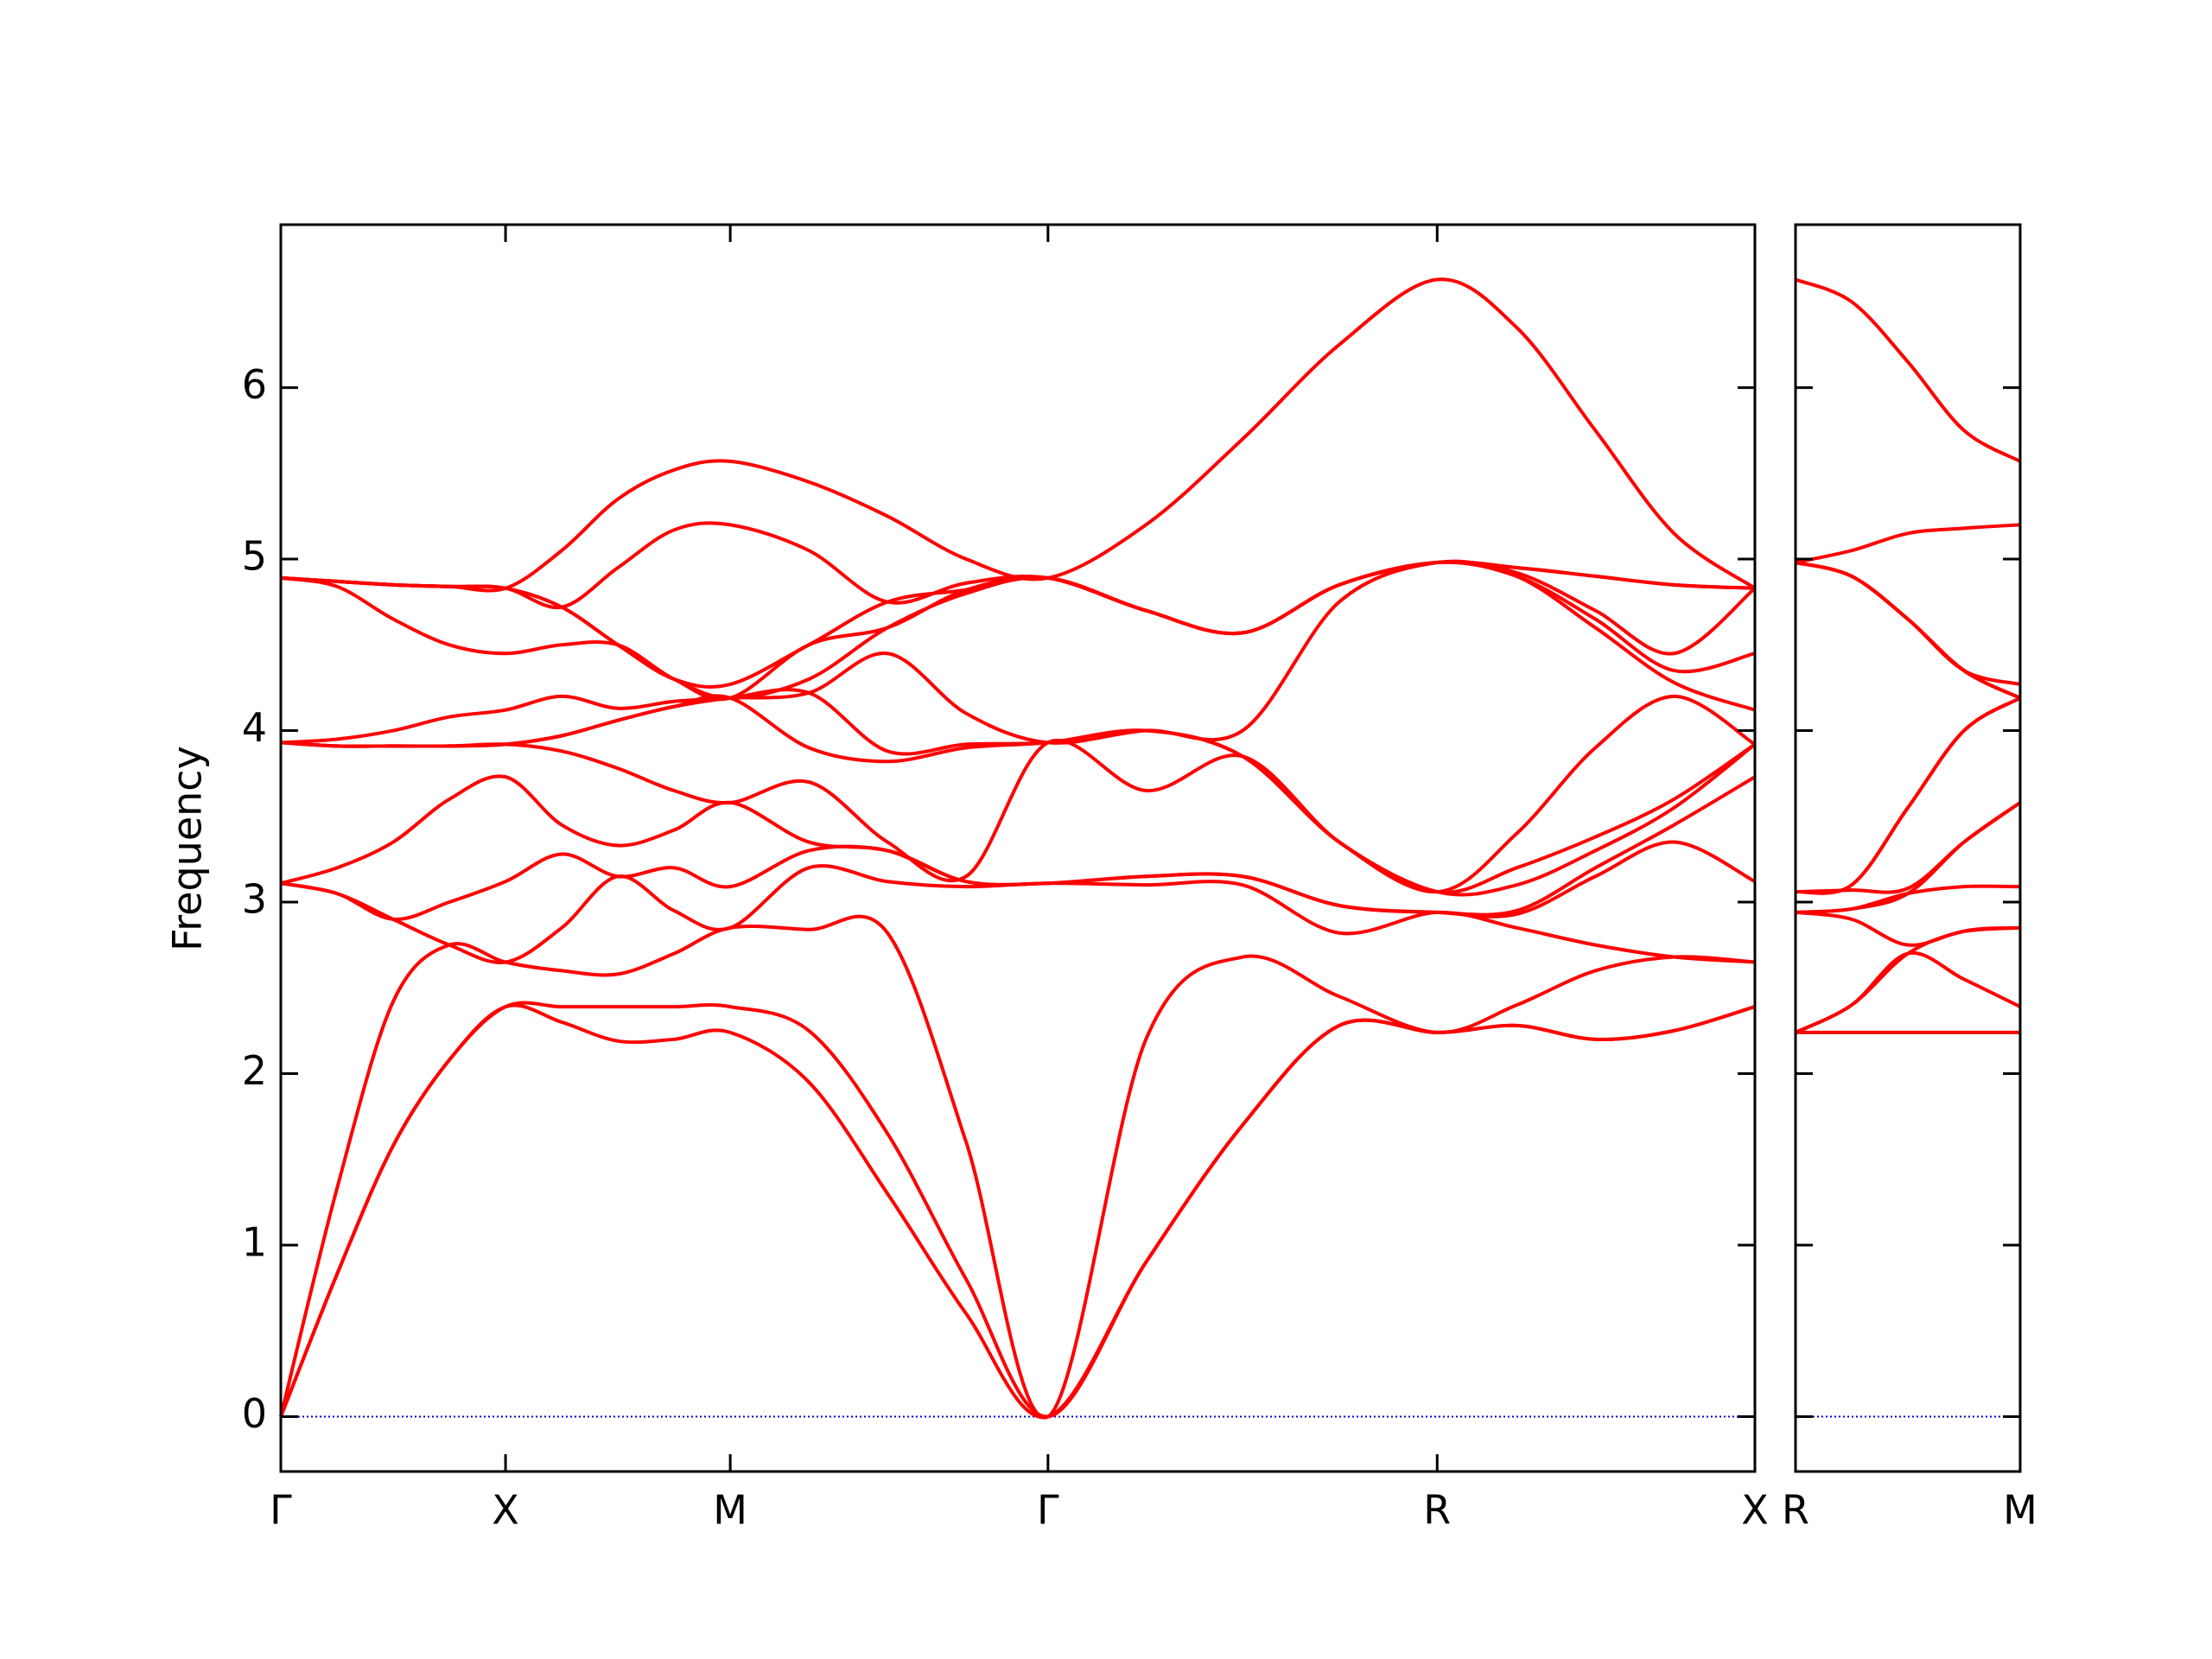 This screenshot has width=2212, height=1659. I want to click on y-tick-label: 0, so click(254, 1413).